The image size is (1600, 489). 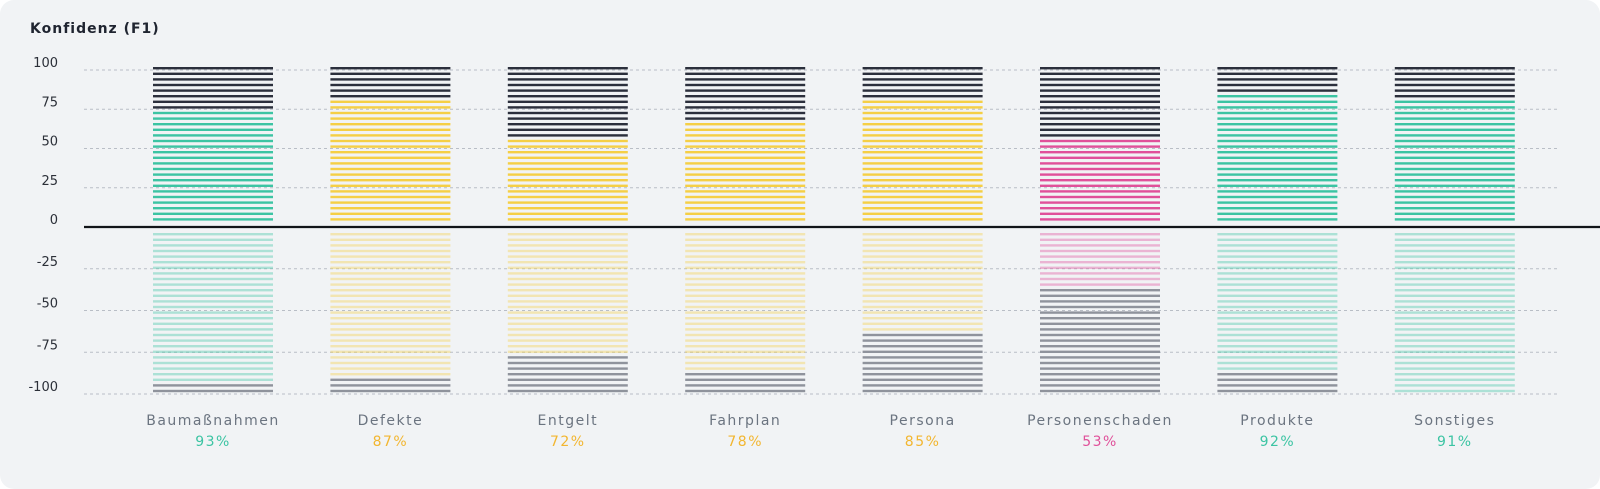 I want to click on category-label: Fahrplan, so click(x=745, y=421).